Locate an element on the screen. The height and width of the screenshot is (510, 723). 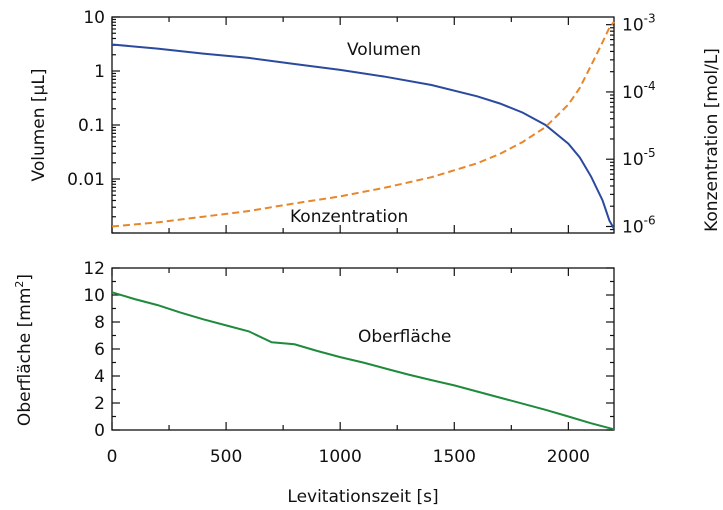
y-tick-label: 4 is located at coordinates (99, 377).